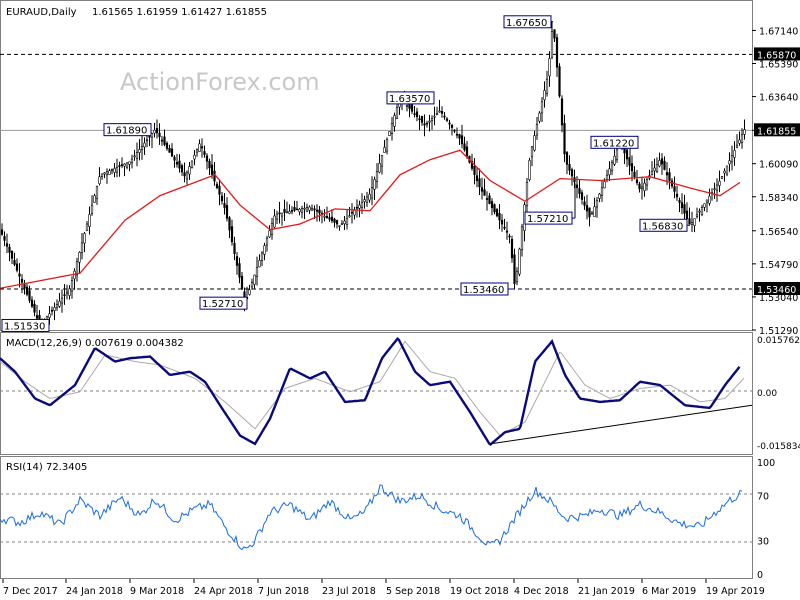 The height and width of the screenshot is (600, 800). What do you see at coordinates (776, 290) in the screenshot?
I see `price-axis-box-text-1: 1.53460` at bounding box center [776, 290].